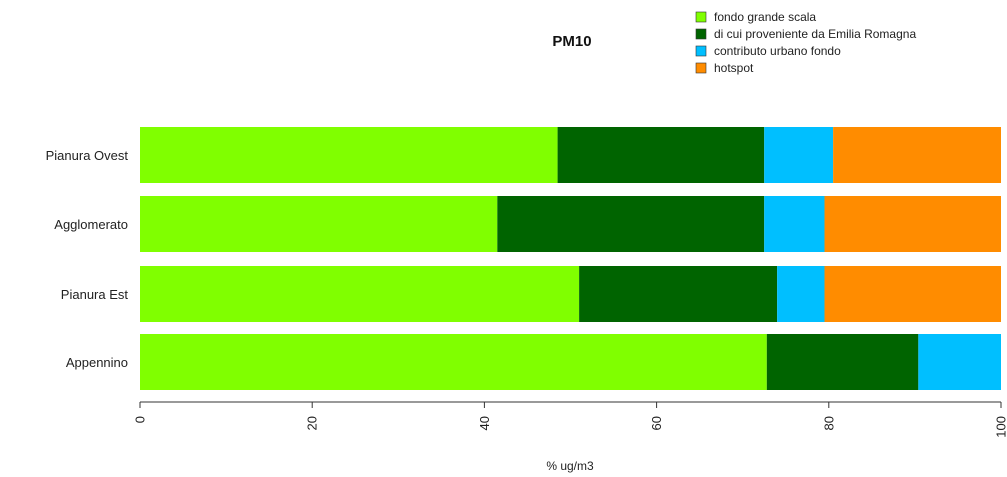  I want to click on x-tick-label: 80, so click(828, 423).